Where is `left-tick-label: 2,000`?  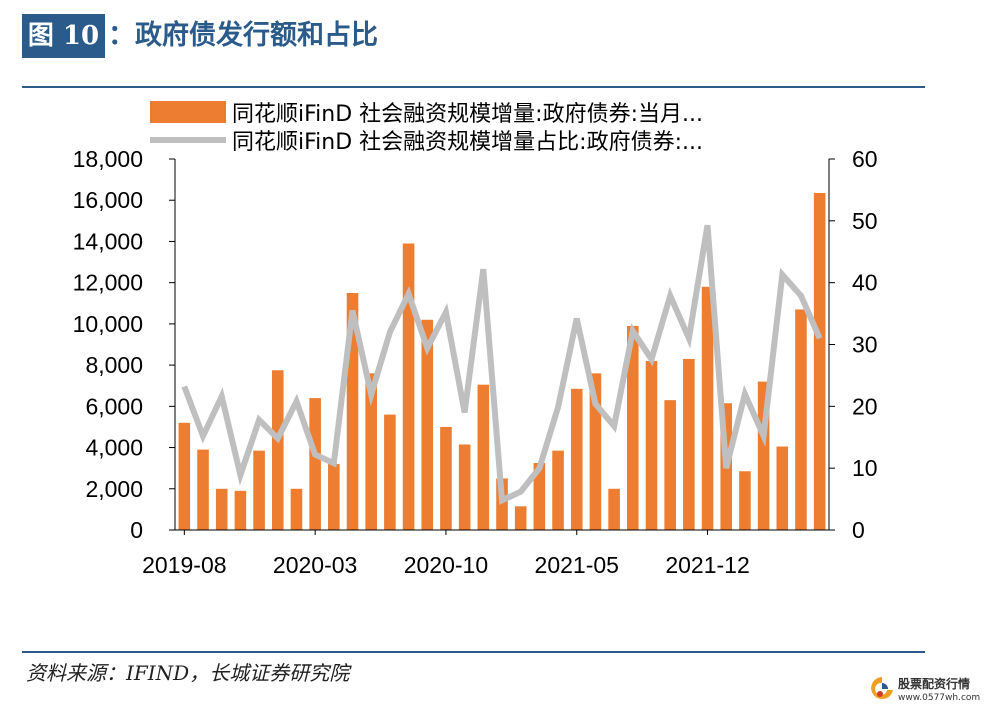
left-tick-label: 2,000 is located at coordinates (114, 489).